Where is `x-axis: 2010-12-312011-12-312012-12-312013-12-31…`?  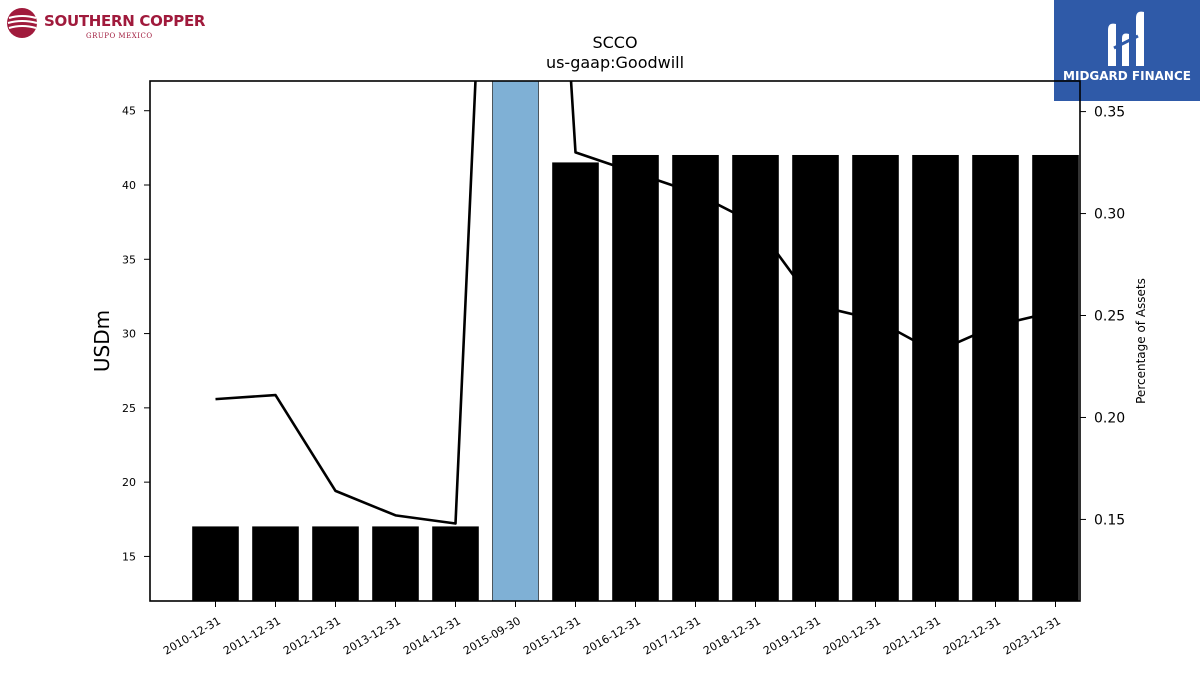 x-axis: 2010-12-312011-12-312012-12-312013-12-31… is located at coordinates (612, 629).